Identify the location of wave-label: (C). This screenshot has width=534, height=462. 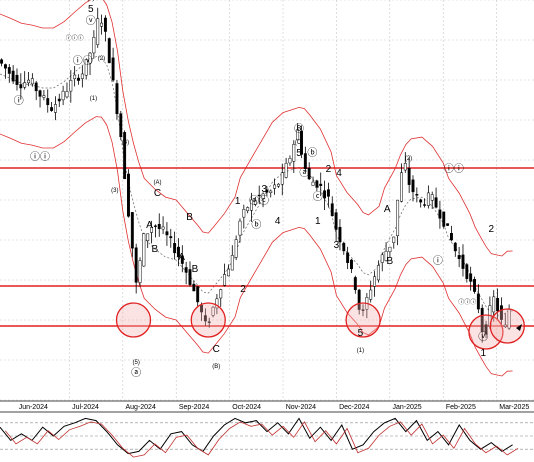
(299, 143).